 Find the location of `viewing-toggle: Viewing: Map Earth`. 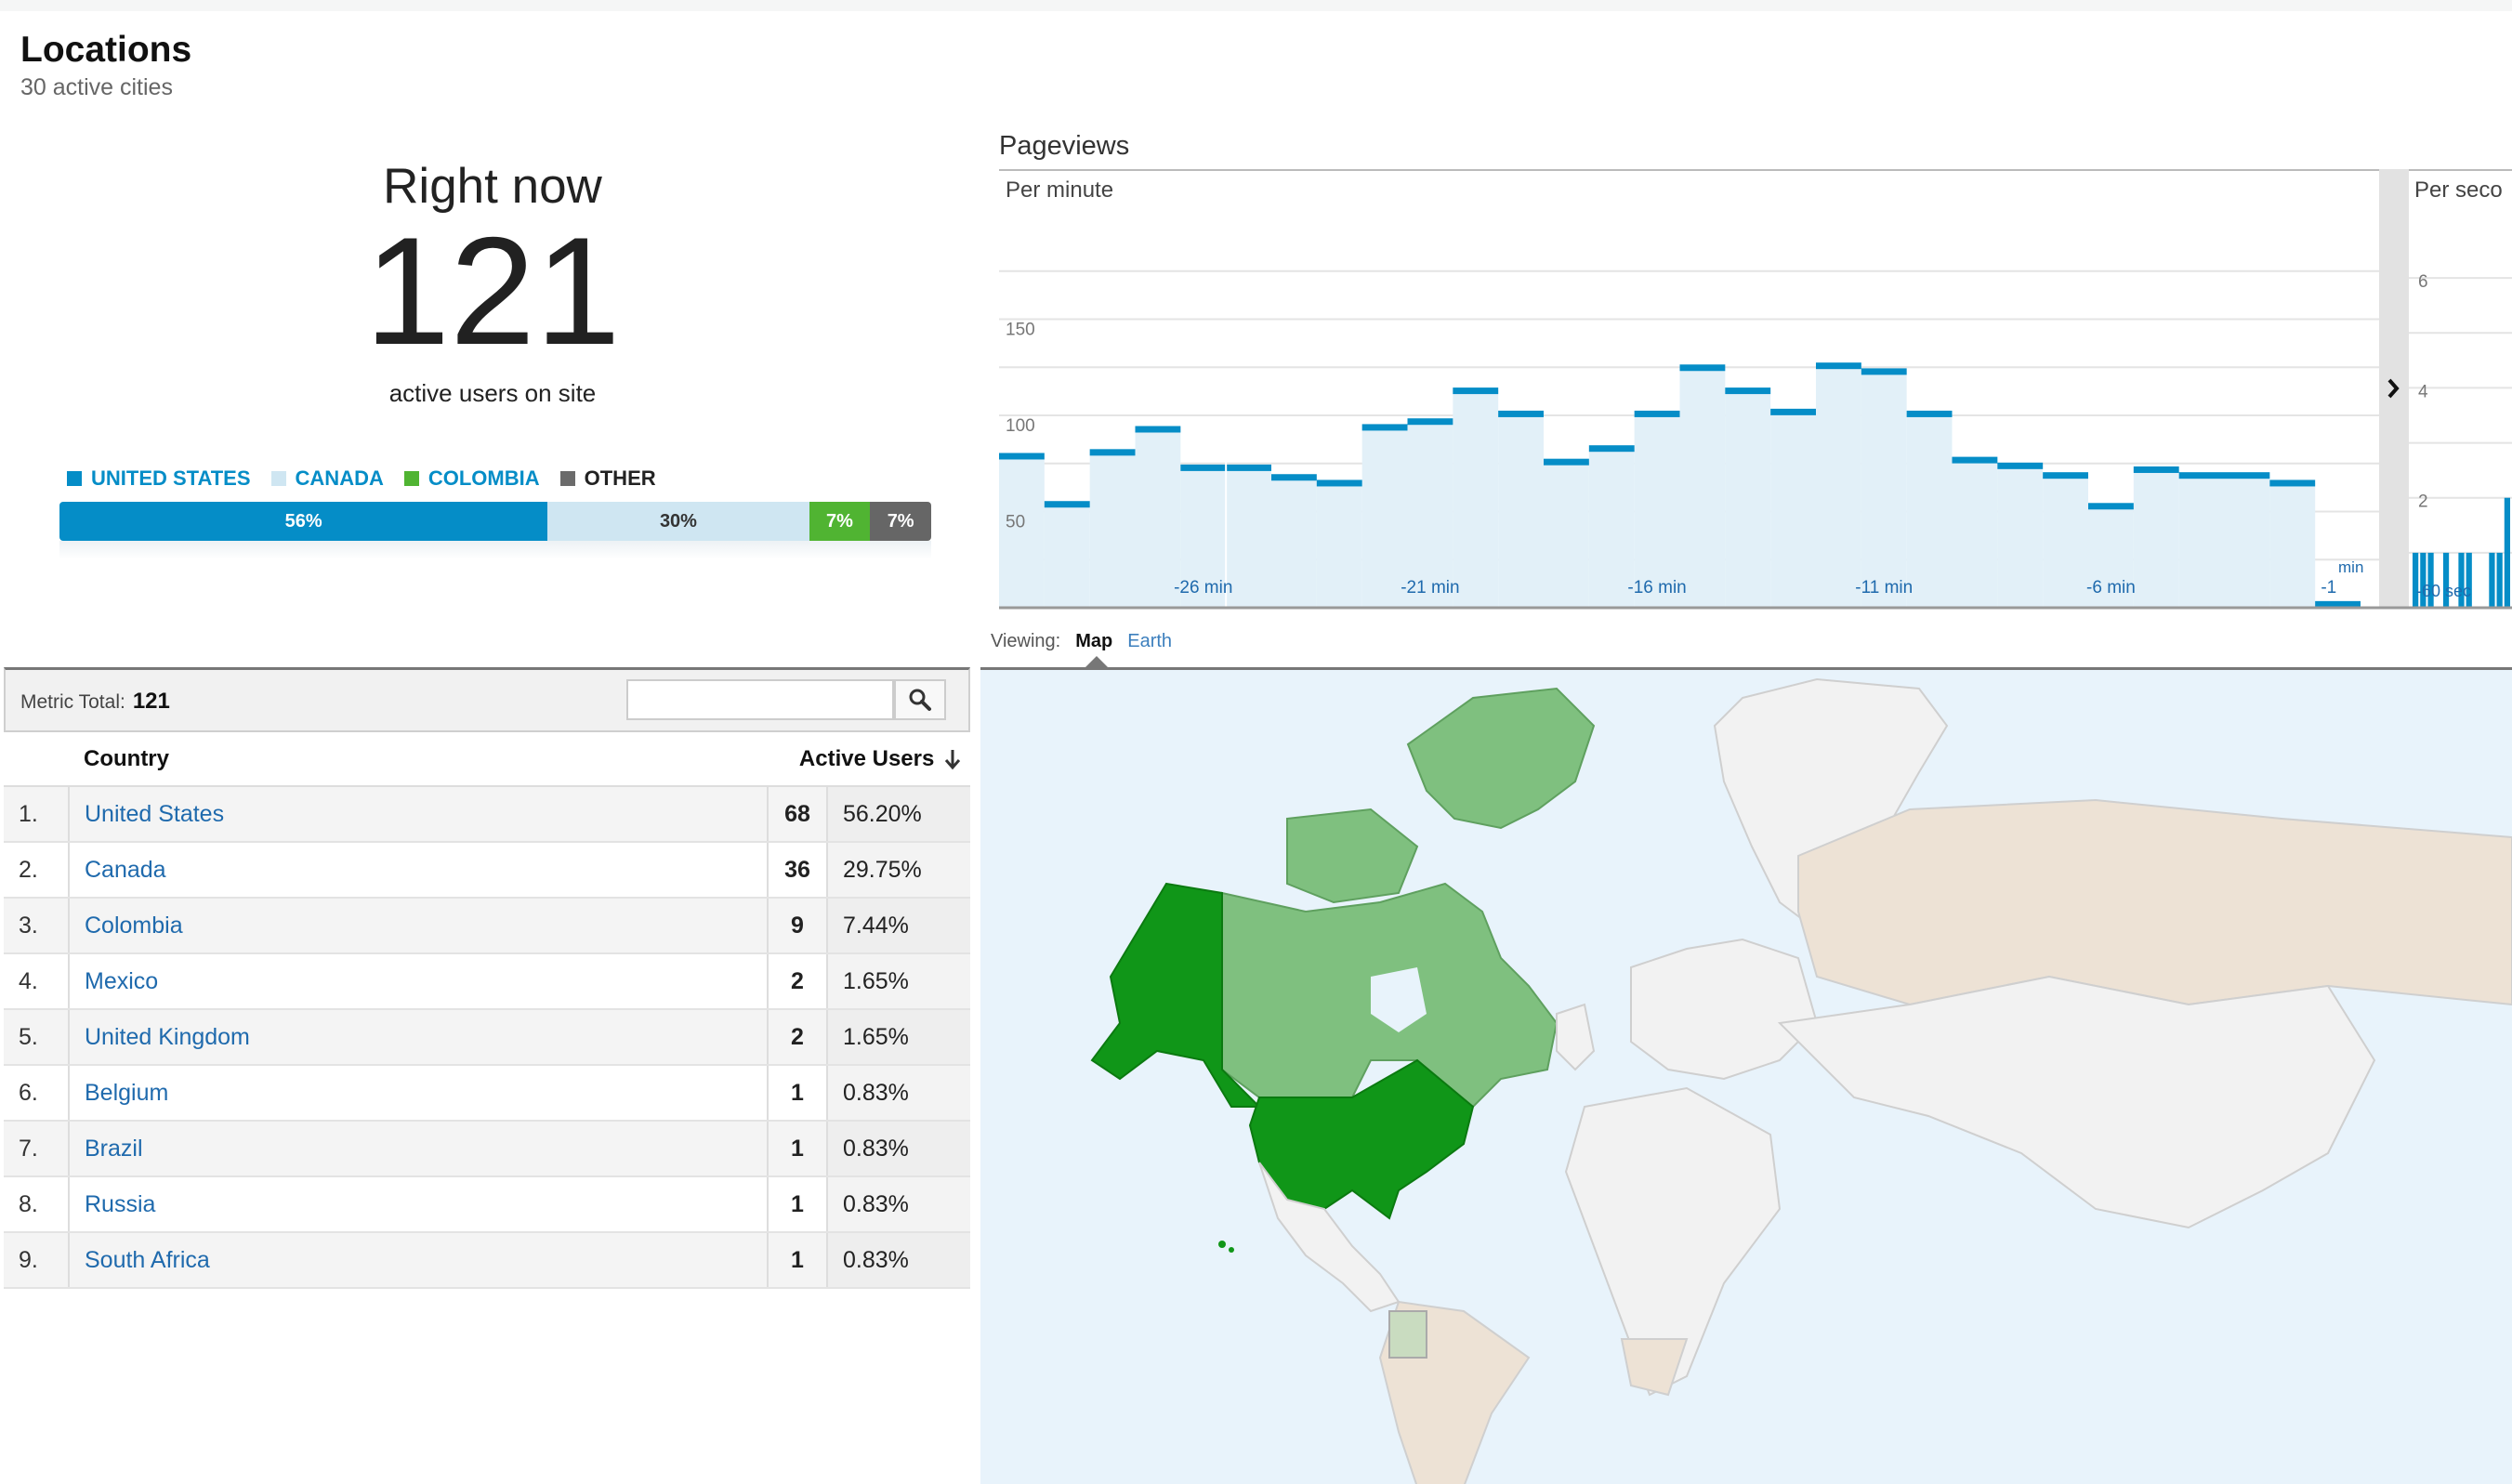

viewing-toggle: Viewing: Map Earth is located at coordinates (1081, 642).